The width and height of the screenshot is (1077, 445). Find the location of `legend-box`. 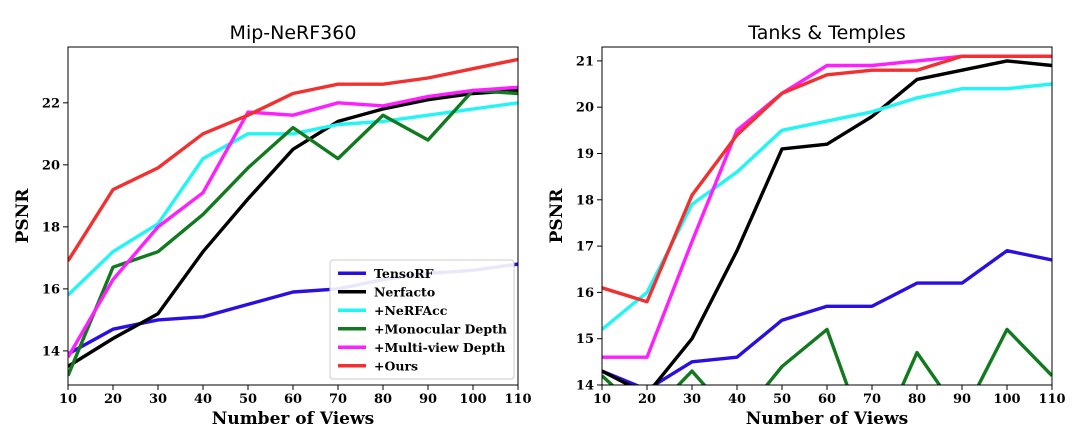

legend-box is located at coordinates (422, 319).